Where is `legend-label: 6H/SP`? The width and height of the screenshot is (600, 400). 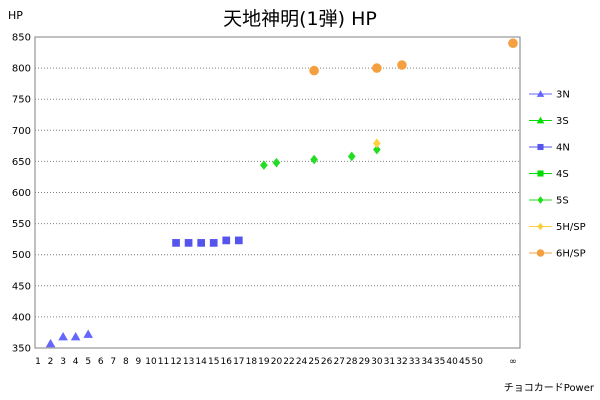 legend-label: 6H/SP is located at coordinates (571, 254).